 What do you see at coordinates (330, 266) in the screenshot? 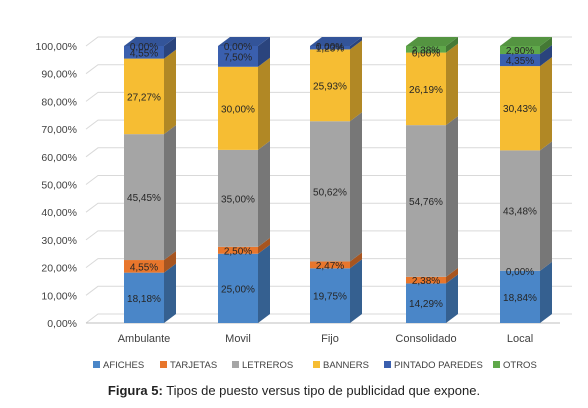
I see `data-label: 2,47%` at bounding box center [330, 266].